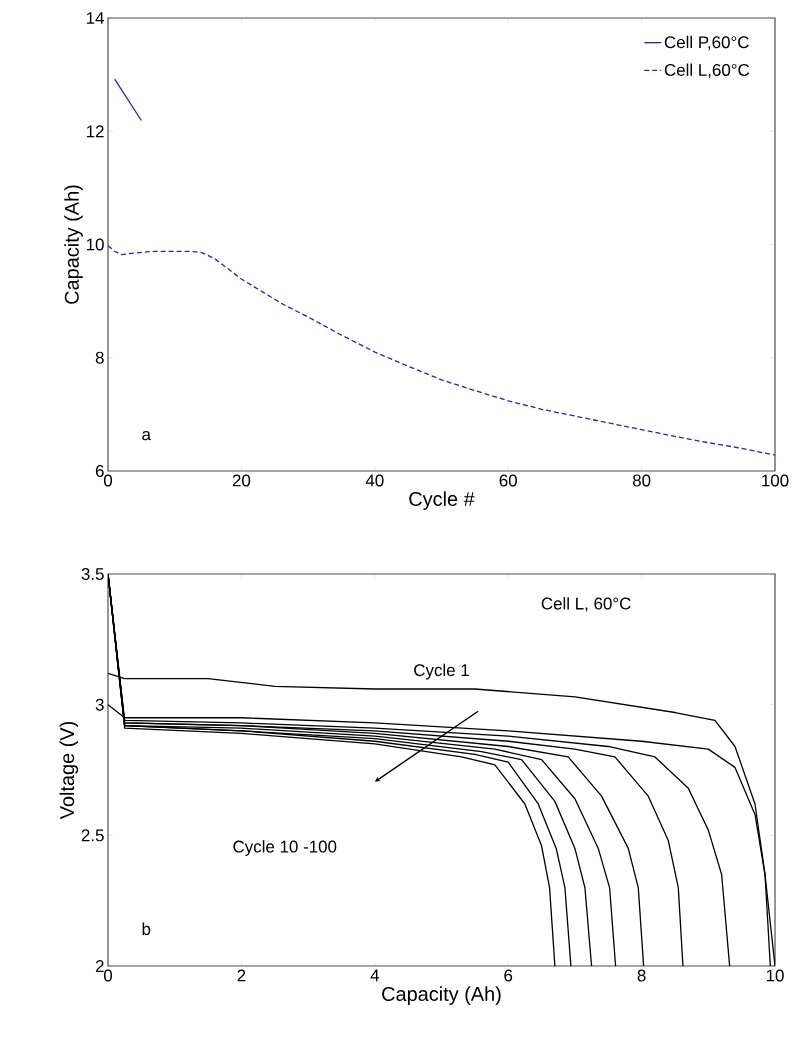 The width and height of the screenshot is (795, 1052). Describe the element at coordinates (641, 975) in the screenshot. I see `x-tick-label: 8` at that location.